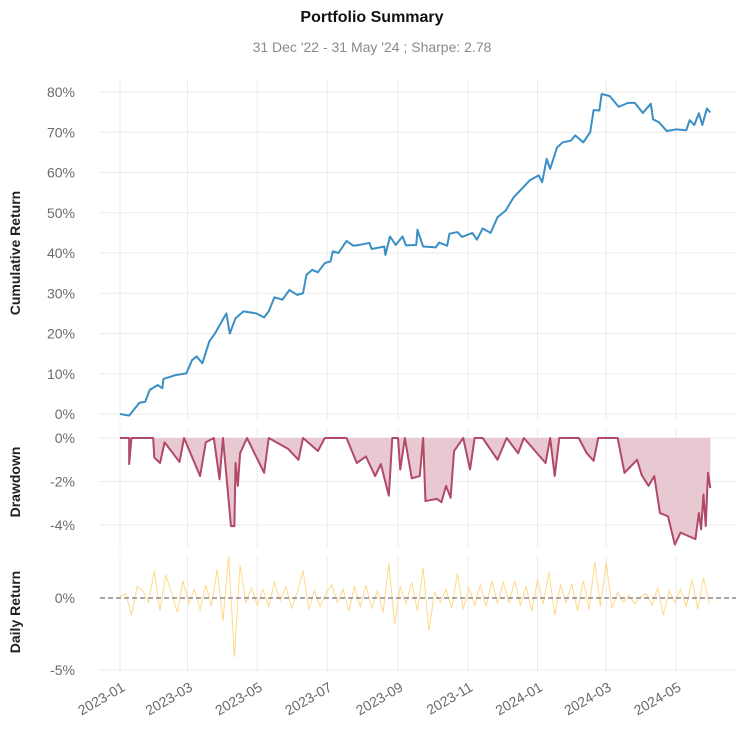  I want to click on y-tick-label-cumulative-return: 30%, so click(61, 293).